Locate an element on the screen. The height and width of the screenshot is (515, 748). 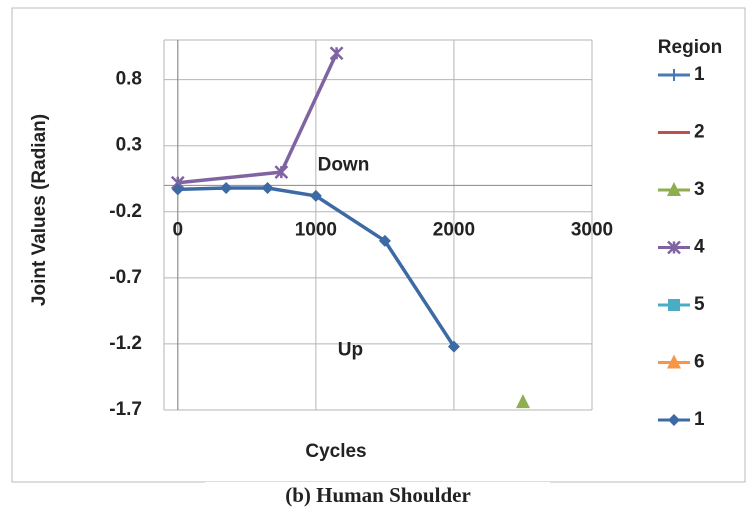
x-tick-label: 0 is located at coordinates (178, 229).